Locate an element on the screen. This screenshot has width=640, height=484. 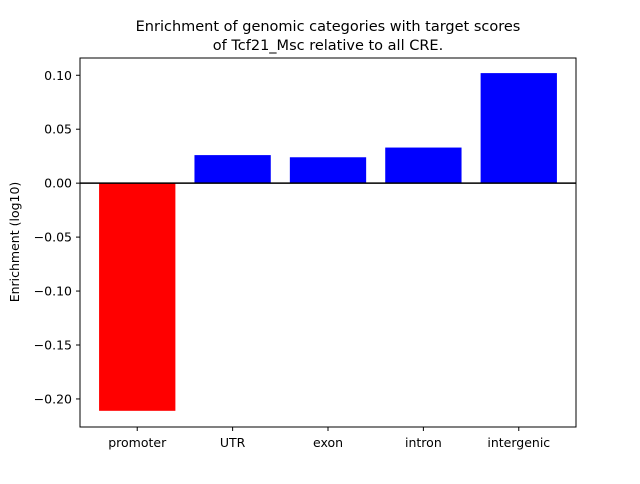
bar-UTR is located at coordinates (232, 169).